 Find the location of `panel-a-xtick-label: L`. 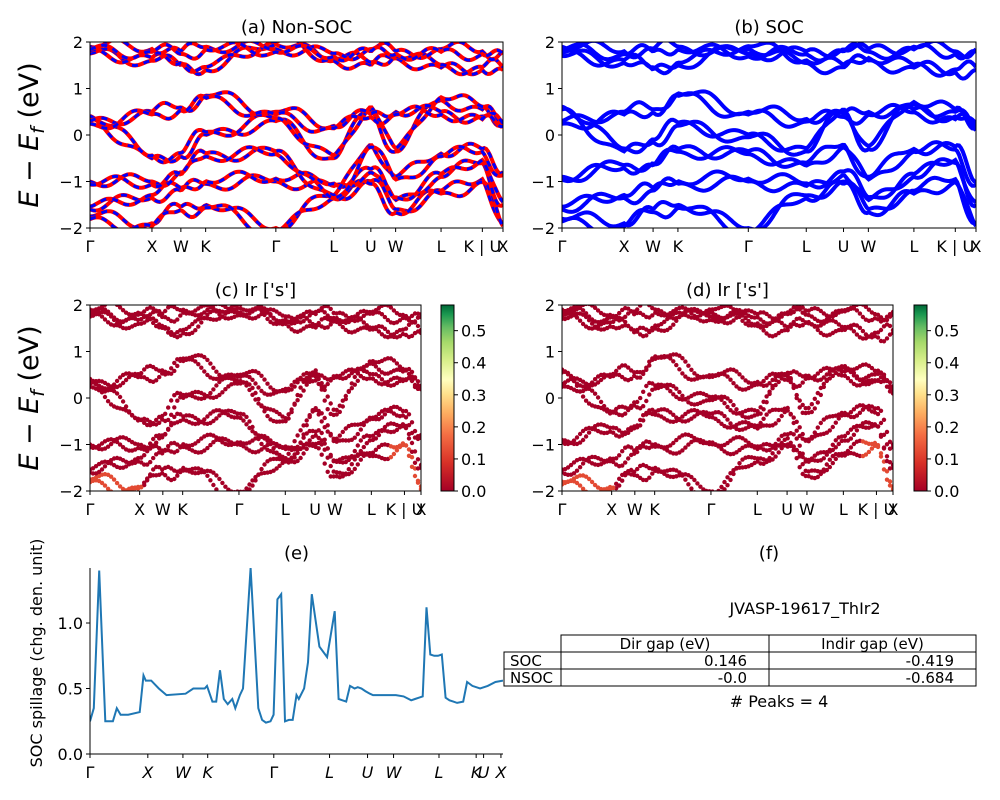

panel-a-xtick-label: L is located at coordinates (441, 246).